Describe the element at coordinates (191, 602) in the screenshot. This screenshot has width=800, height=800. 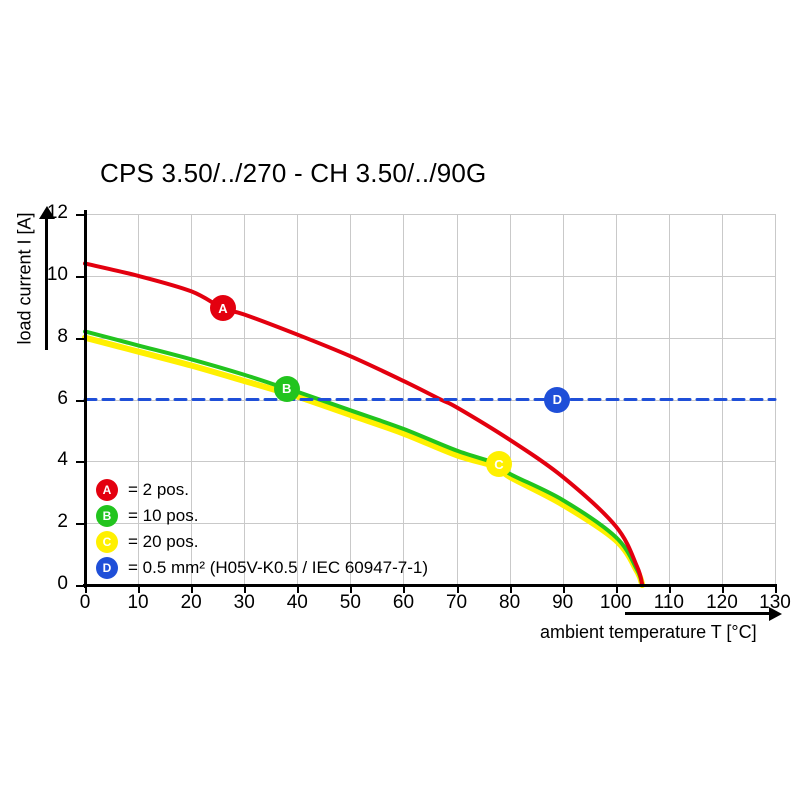
I see `x-axis-tick-label: 20` at that location.